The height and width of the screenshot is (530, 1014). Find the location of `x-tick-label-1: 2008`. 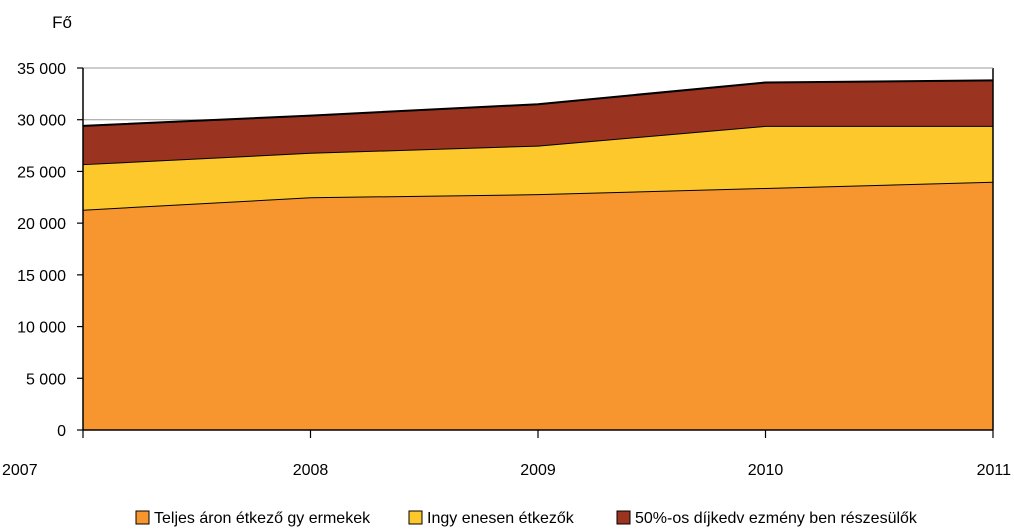

x-tick-label-1: 2008 is located at coordinates (311, 470).